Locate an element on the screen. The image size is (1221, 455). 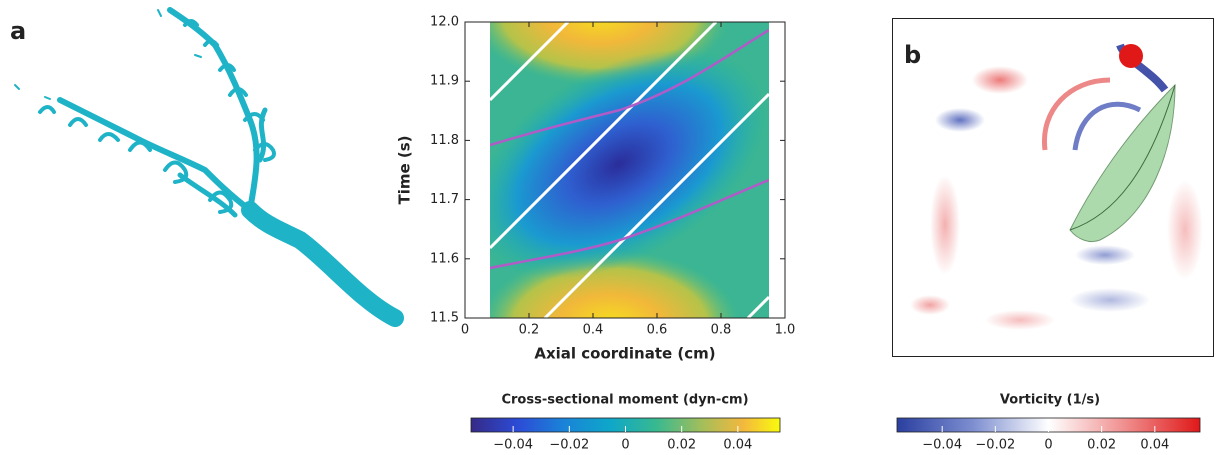
y-tick-label: 11.5 is located at coordinates (444, 318).